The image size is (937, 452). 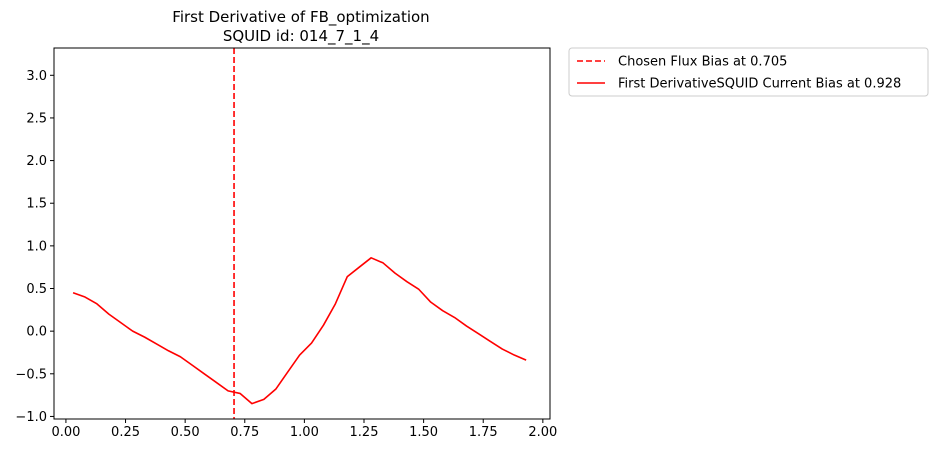 I want to click on legend-label: Chosen Flux Bias at 0.705, so click(x=702, y=62).